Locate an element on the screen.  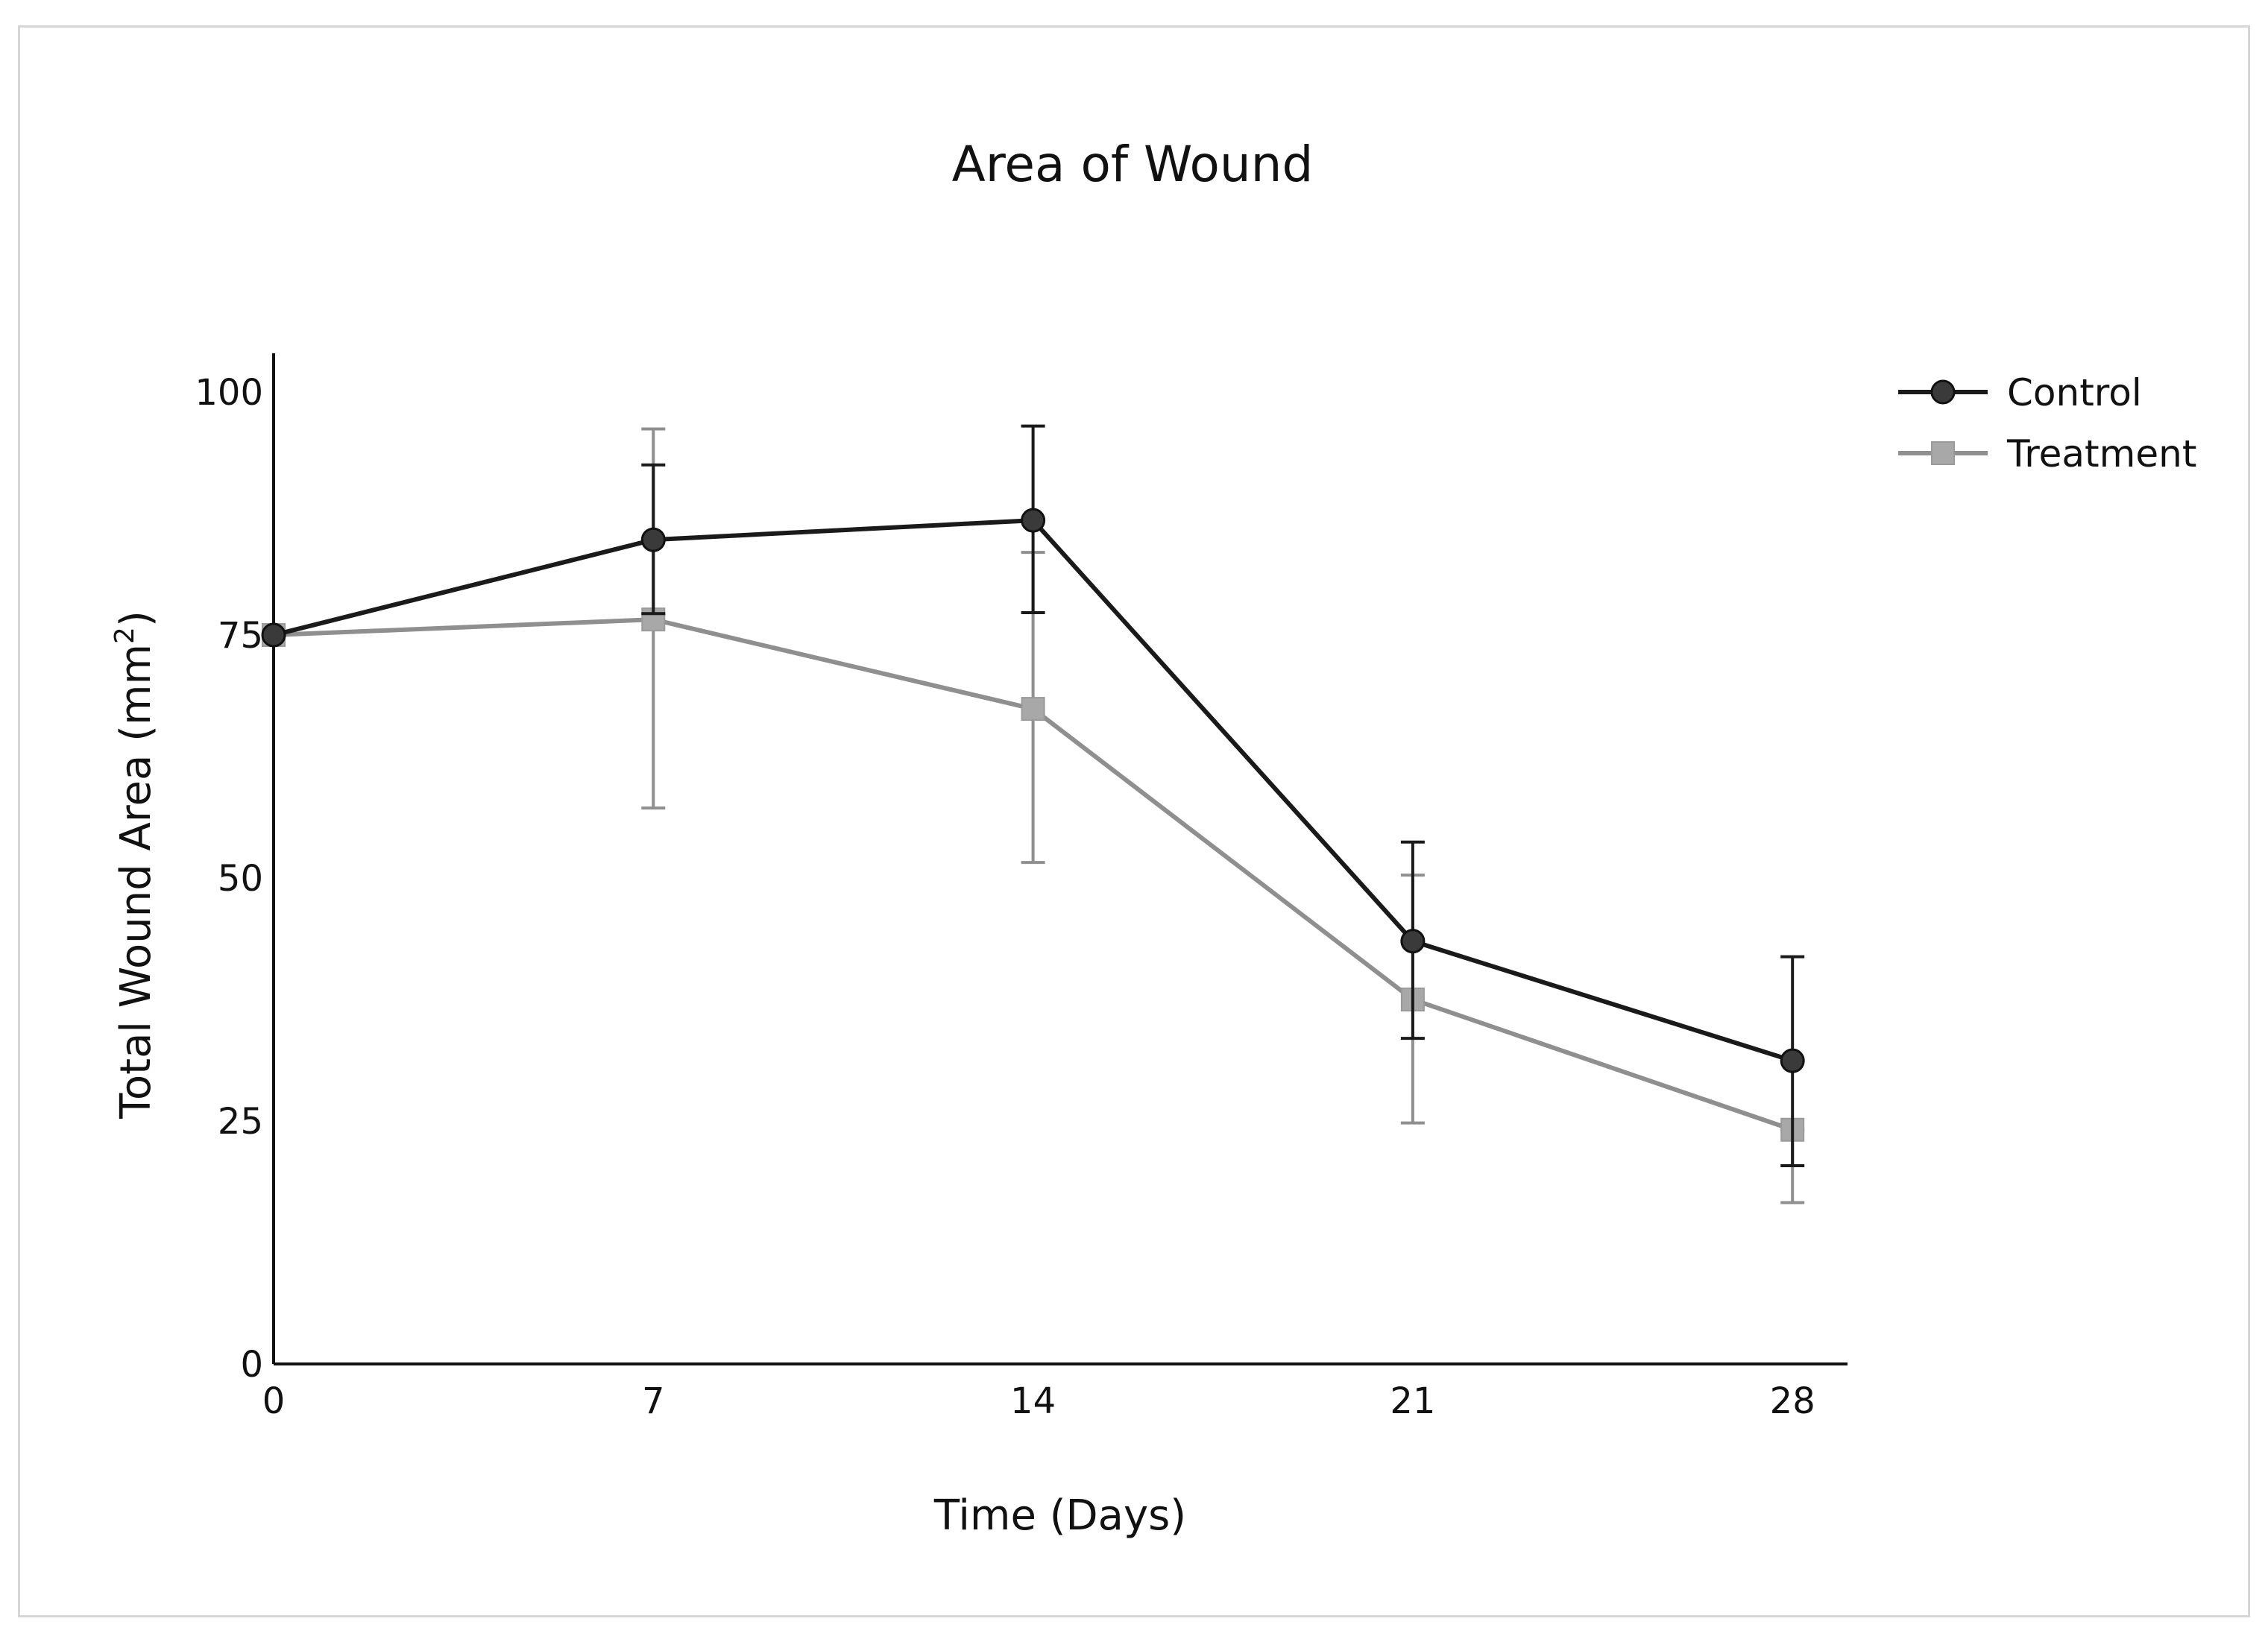
y-tick-label: 0 is located at coordinates (251, 1365).